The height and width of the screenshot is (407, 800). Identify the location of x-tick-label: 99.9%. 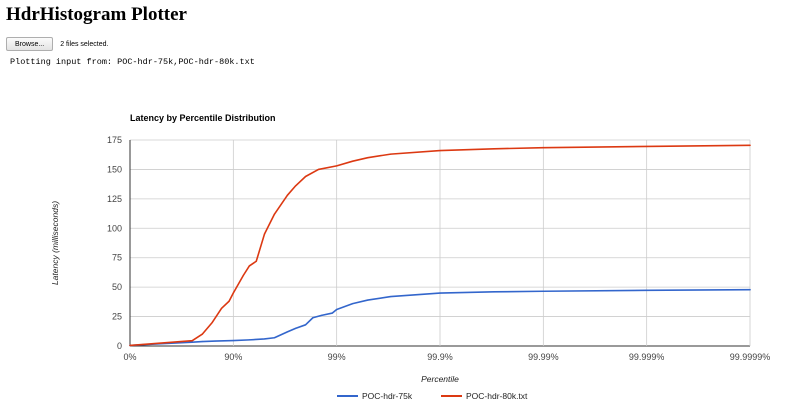
(440, 357).